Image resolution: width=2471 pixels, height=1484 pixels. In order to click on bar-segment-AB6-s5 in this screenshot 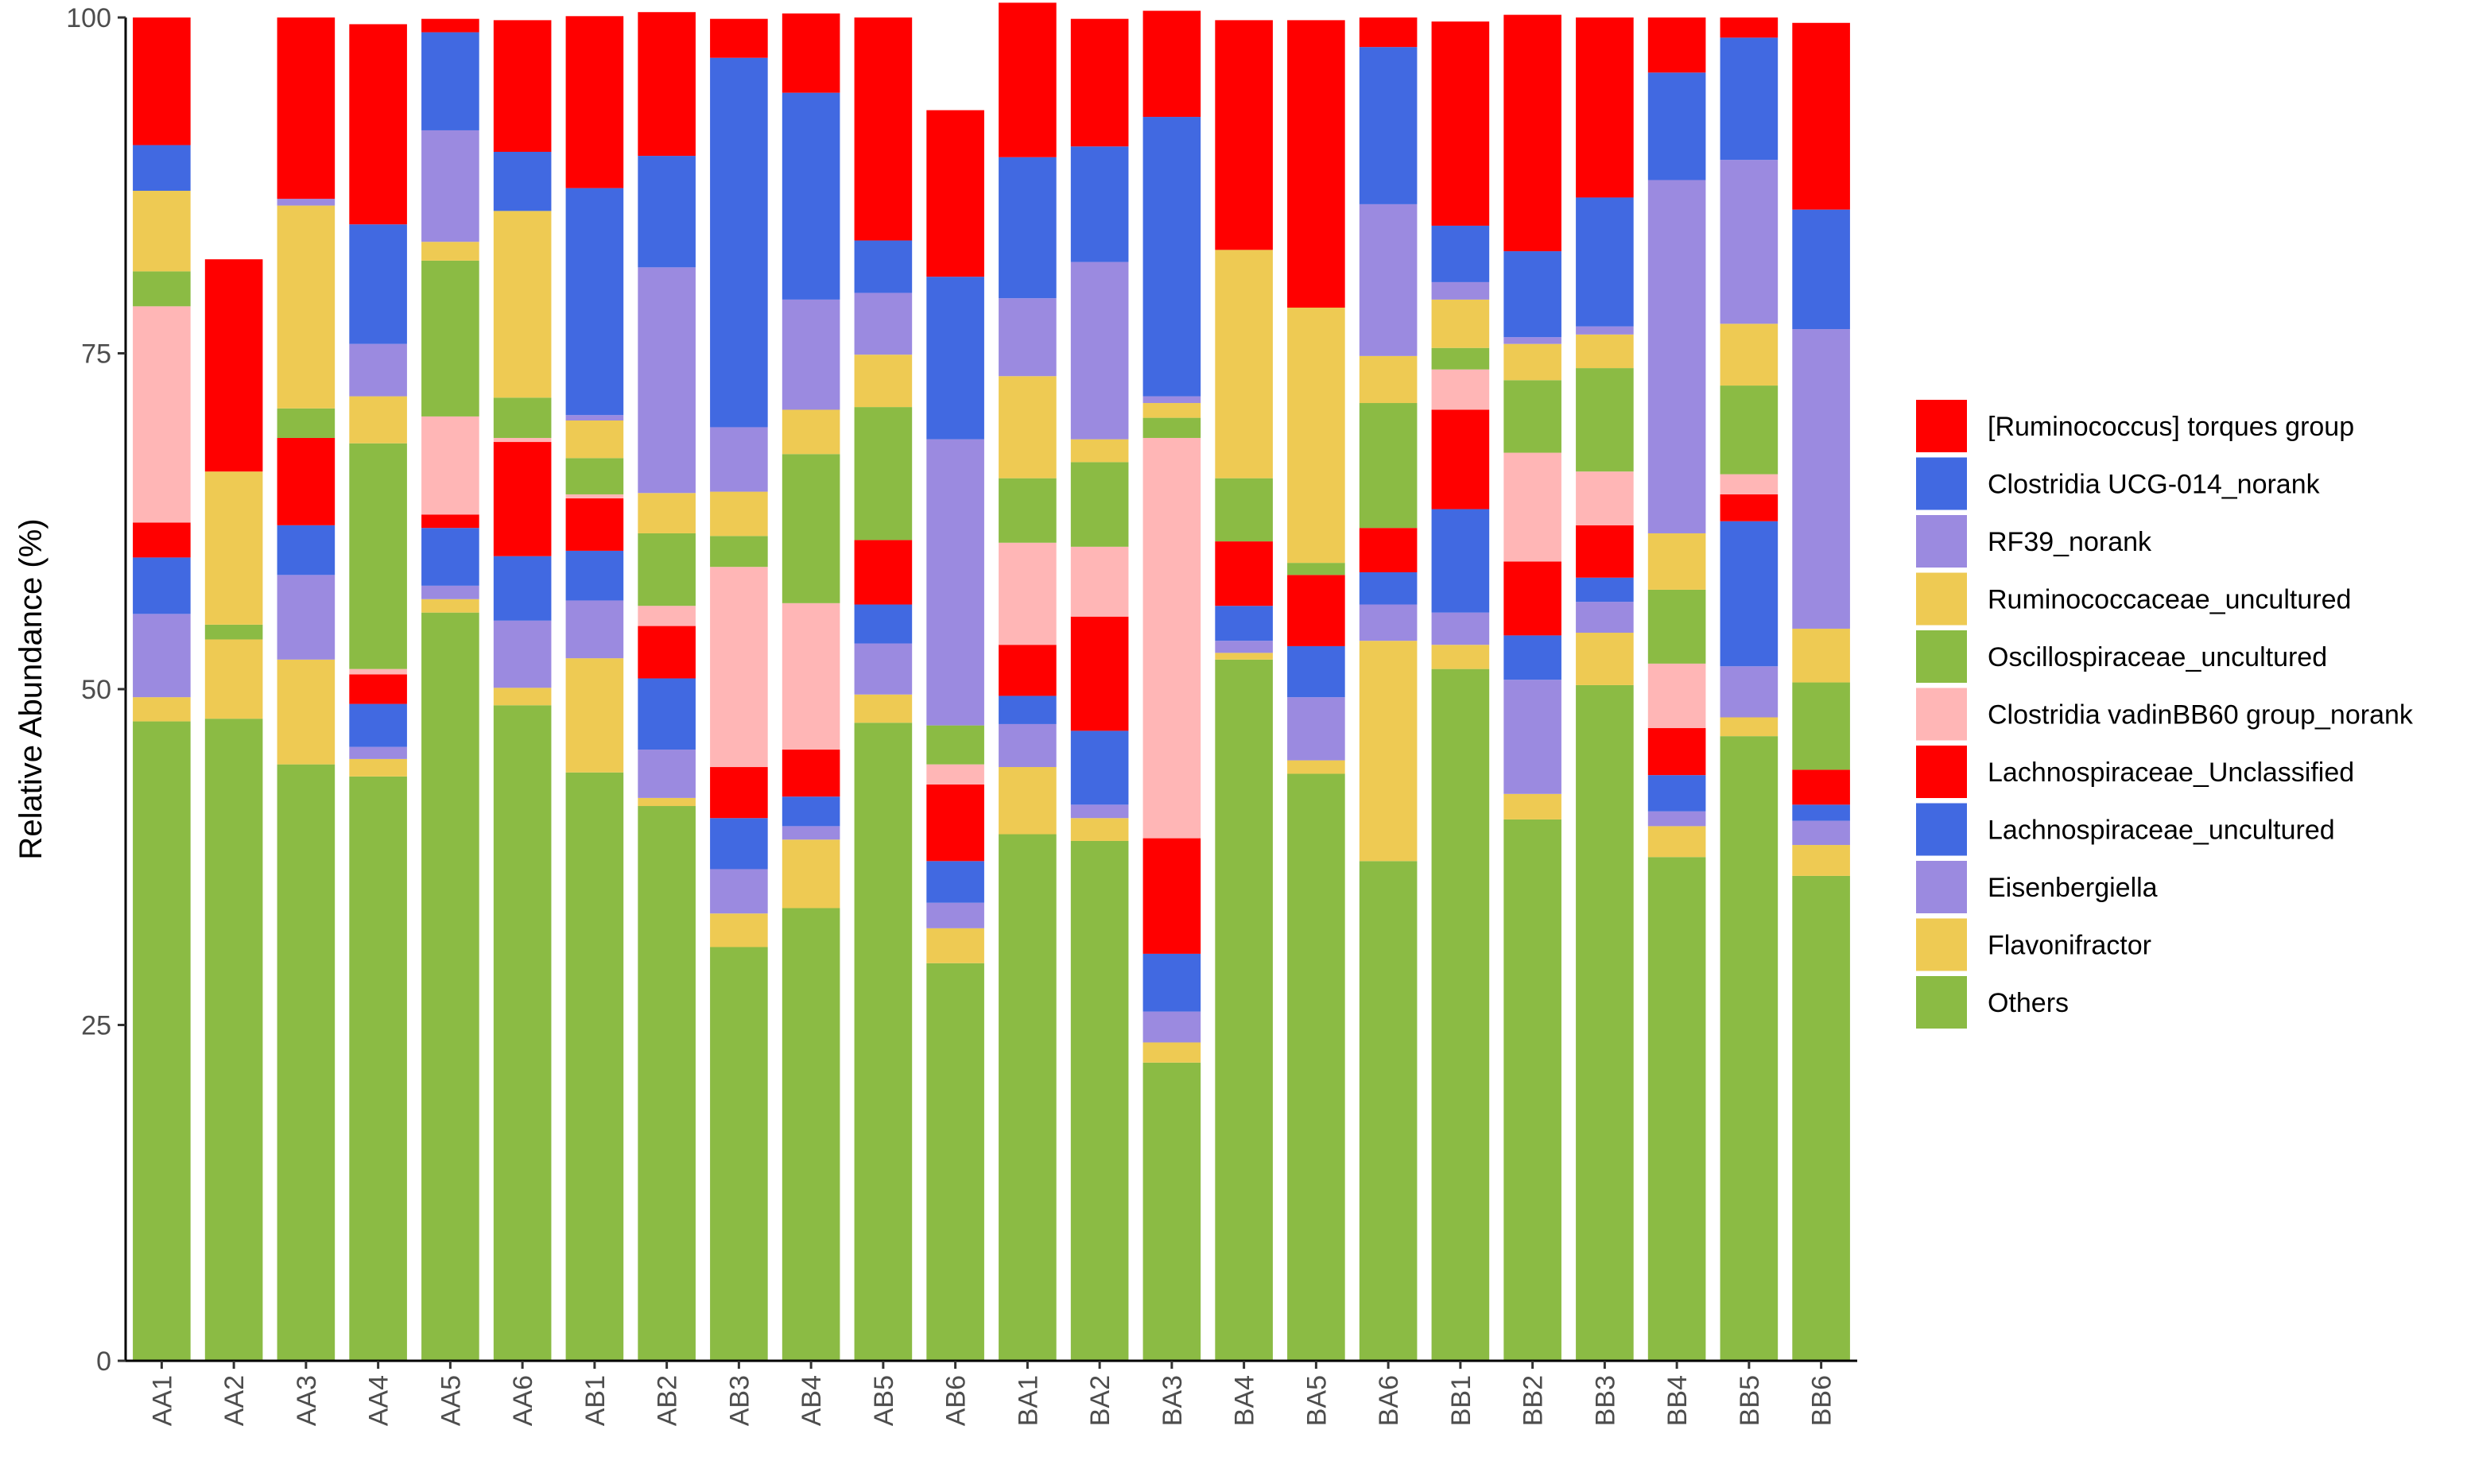, I will do `click(955, 774)`.